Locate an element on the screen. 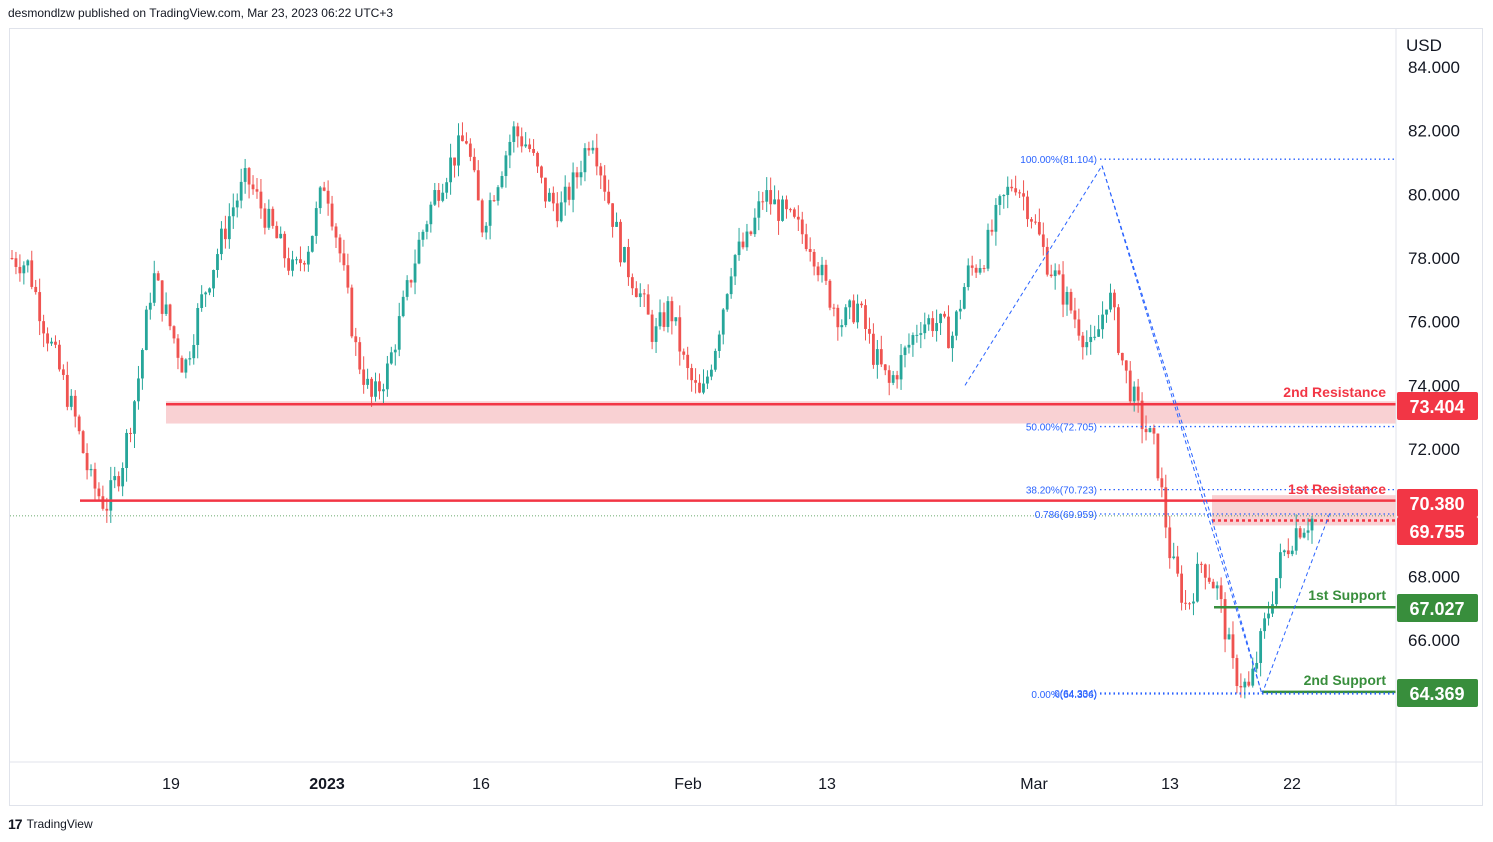  x-tick-label: 13 is located at coordinates (827, 784).